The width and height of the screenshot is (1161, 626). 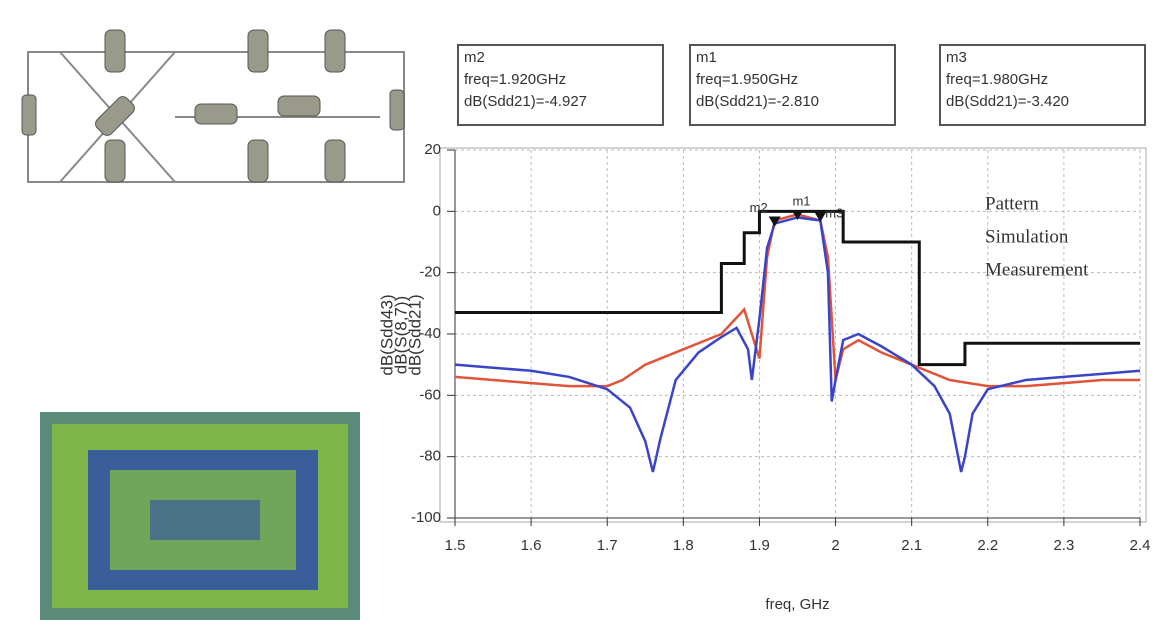 What do you see at coordinates (607, 545) in the screenshot?
I see `x-tick-label: 1.7` at bounding box center [607, 545].